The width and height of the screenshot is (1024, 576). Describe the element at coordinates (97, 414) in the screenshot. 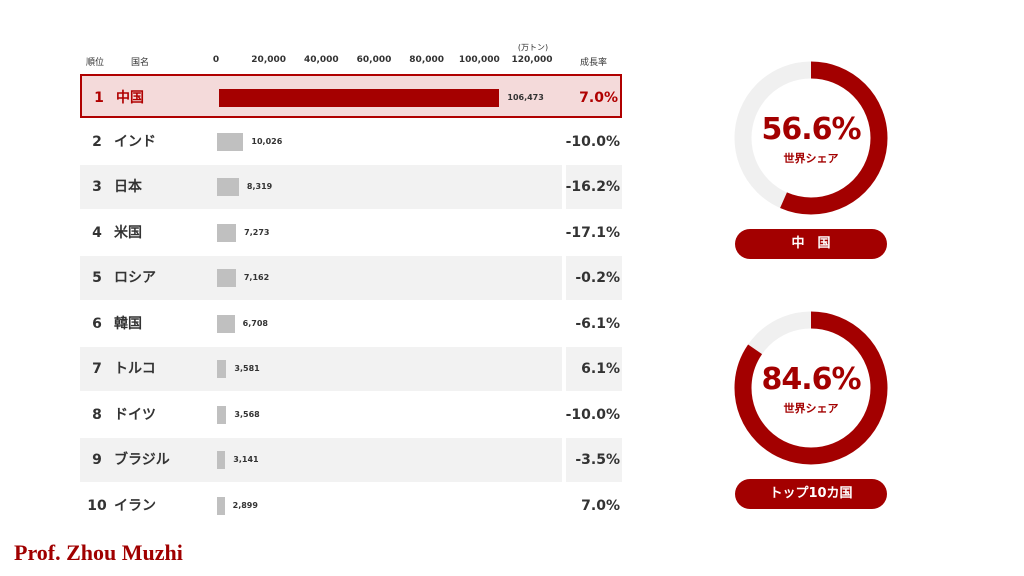

I see `rank-label: 8` at that location.